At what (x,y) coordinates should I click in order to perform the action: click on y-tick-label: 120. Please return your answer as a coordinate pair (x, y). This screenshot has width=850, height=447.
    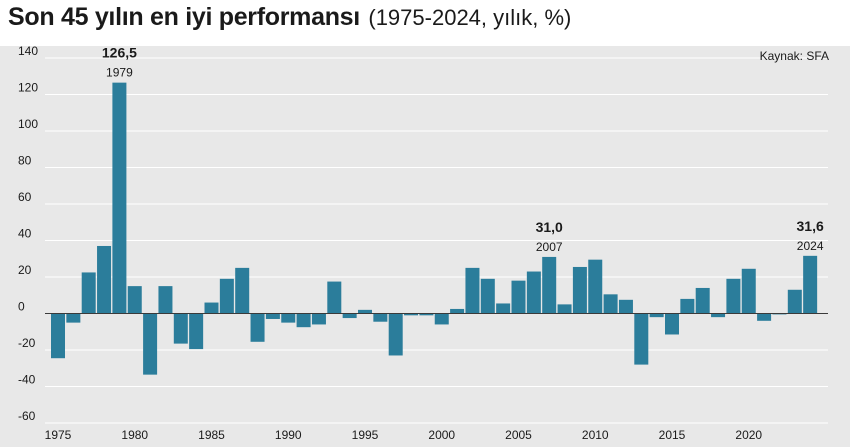
    Looking at the image, I should click on (28, 88).